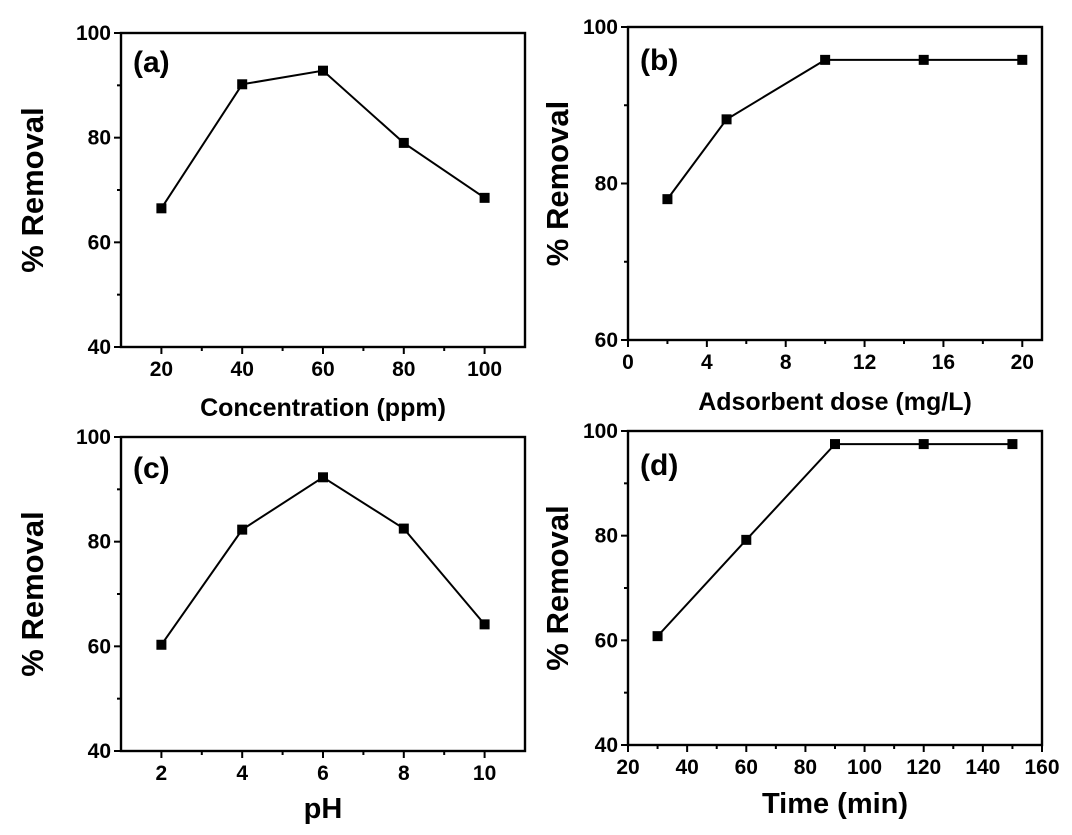  I want to click on x-tick-label-d: 100, so click(864, 767).